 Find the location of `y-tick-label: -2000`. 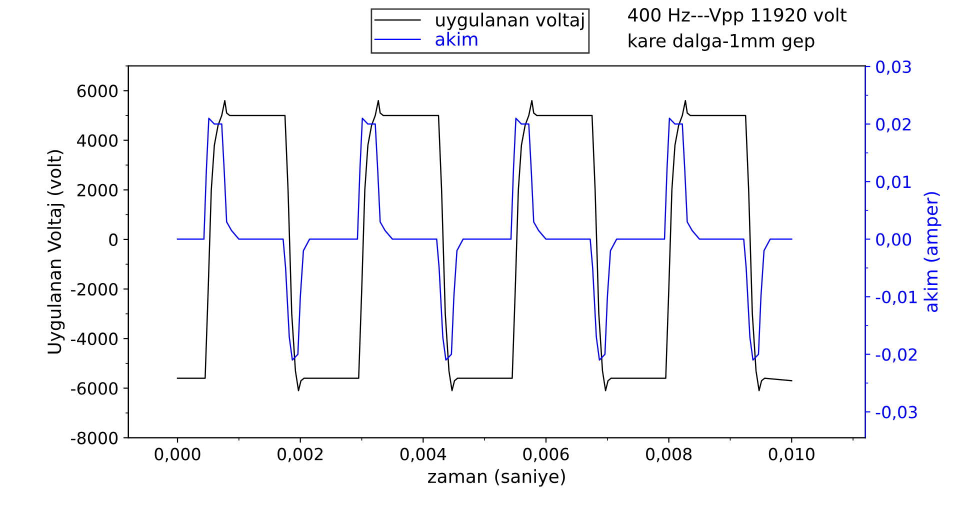

y-tick-label: -2000 is located at coordinates (94, 289).